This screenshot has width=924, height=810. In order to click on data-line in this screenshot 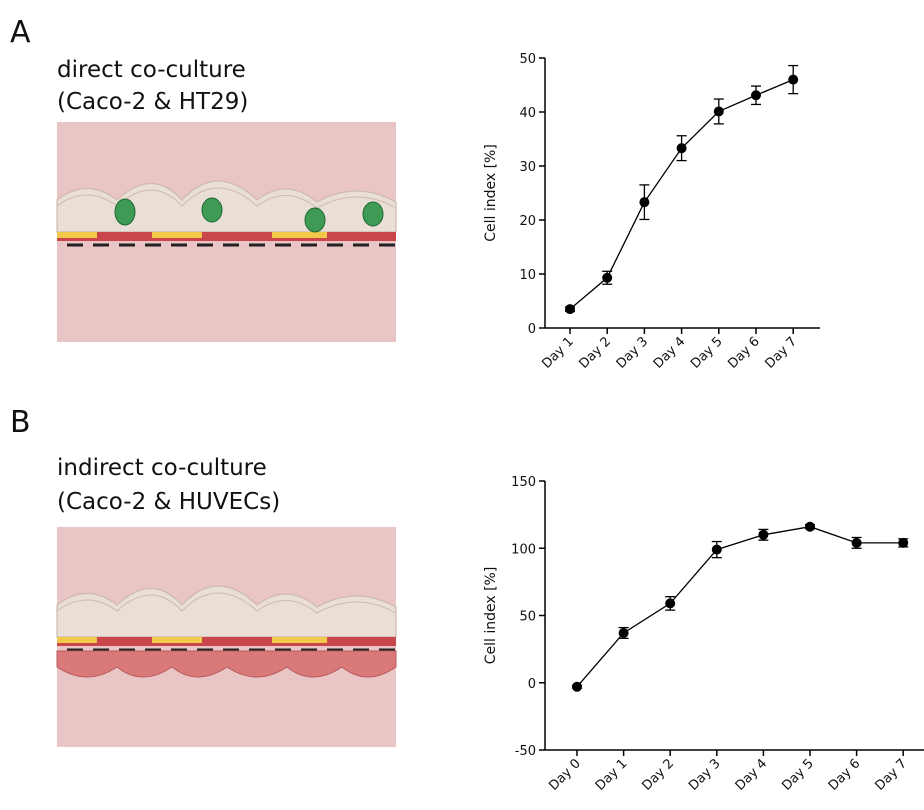, I will do `click(740, 607)`.